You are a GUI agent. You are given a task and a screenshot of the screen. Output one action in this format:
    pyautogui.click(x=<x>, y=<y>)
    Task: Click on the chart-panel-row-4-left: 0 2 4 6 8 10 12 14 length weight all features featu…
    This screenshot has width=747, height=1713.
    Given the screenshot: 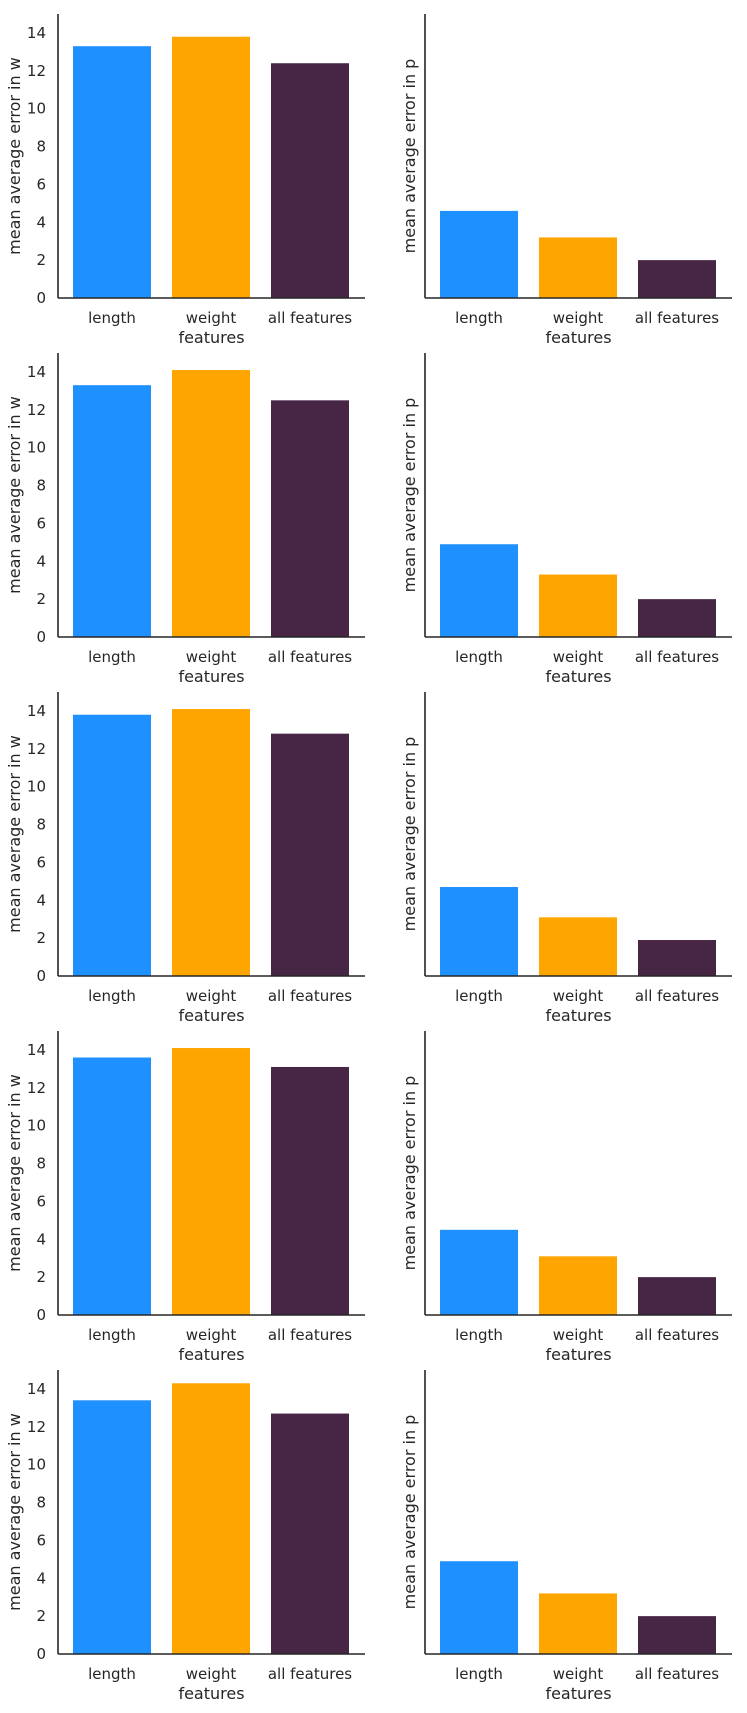 What is the action you would take?
    pyautogui.click(x=185, y=1197)
    